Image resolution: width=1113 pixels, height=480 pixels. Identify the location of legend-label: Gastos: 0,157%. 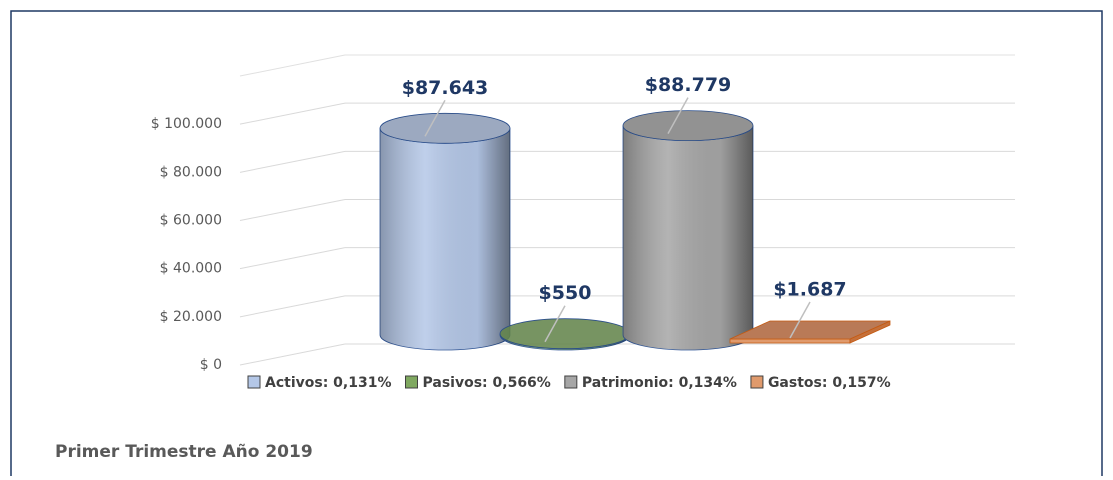
(829, 383).